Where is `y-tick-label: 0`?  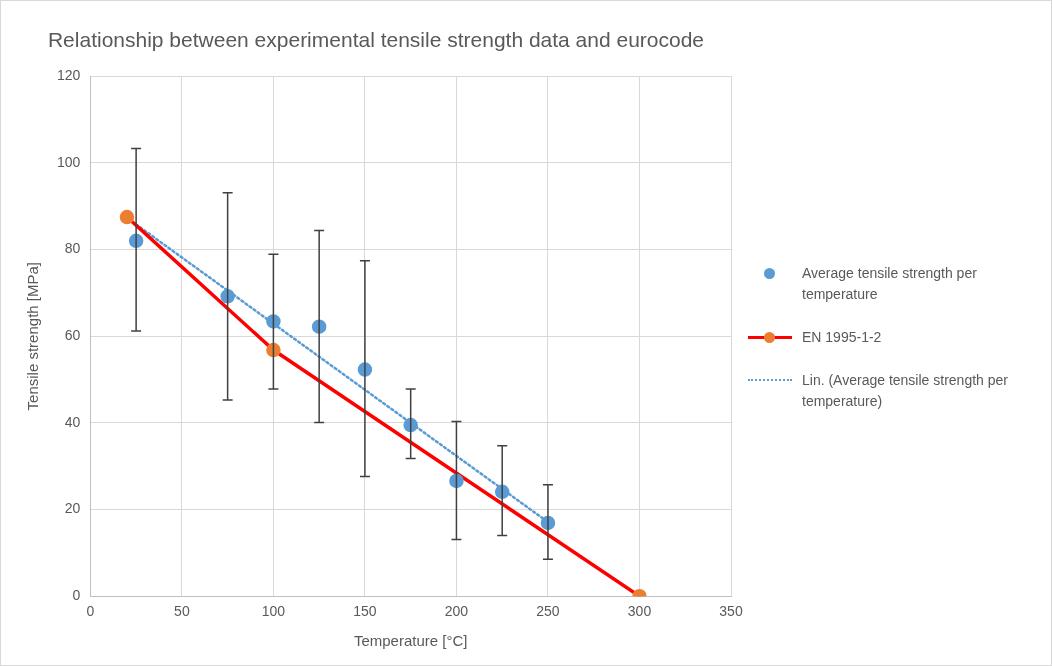
y-tick-label: 0 is located at coordinates (76, 595).